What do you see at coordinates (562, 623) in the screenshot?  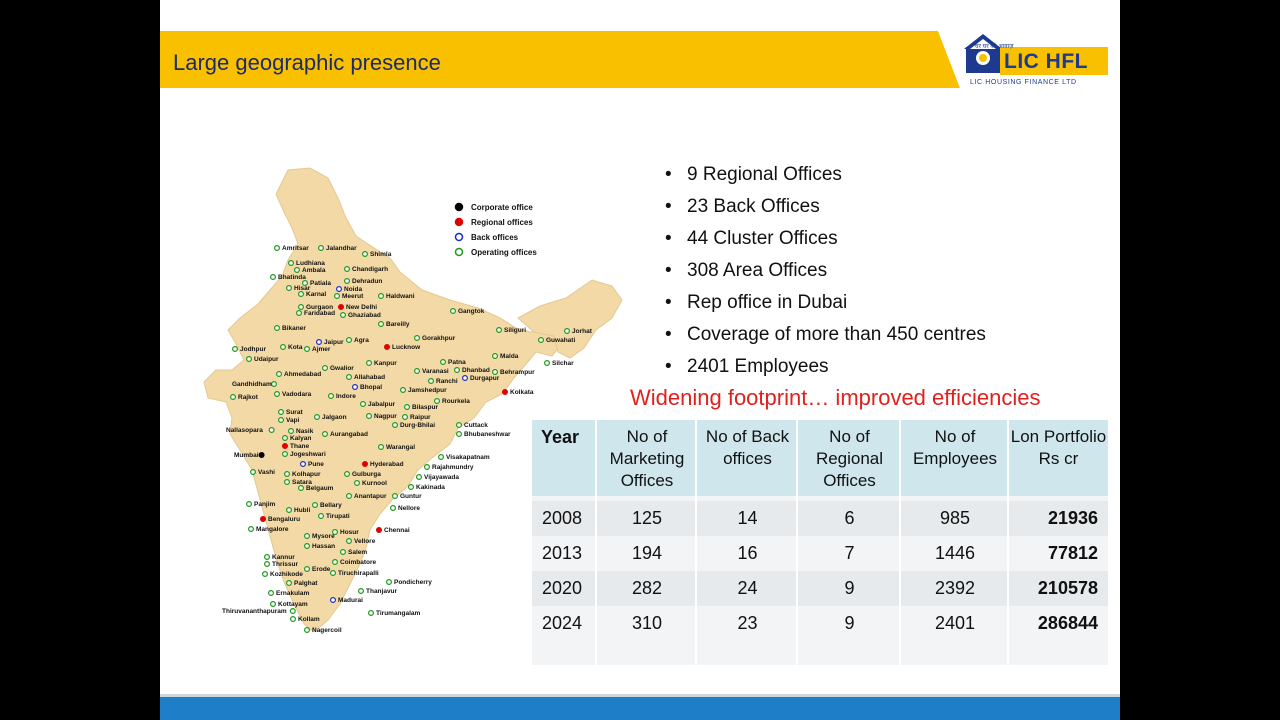 I see `table-cell: 2024` at bounding box center [562, 623].